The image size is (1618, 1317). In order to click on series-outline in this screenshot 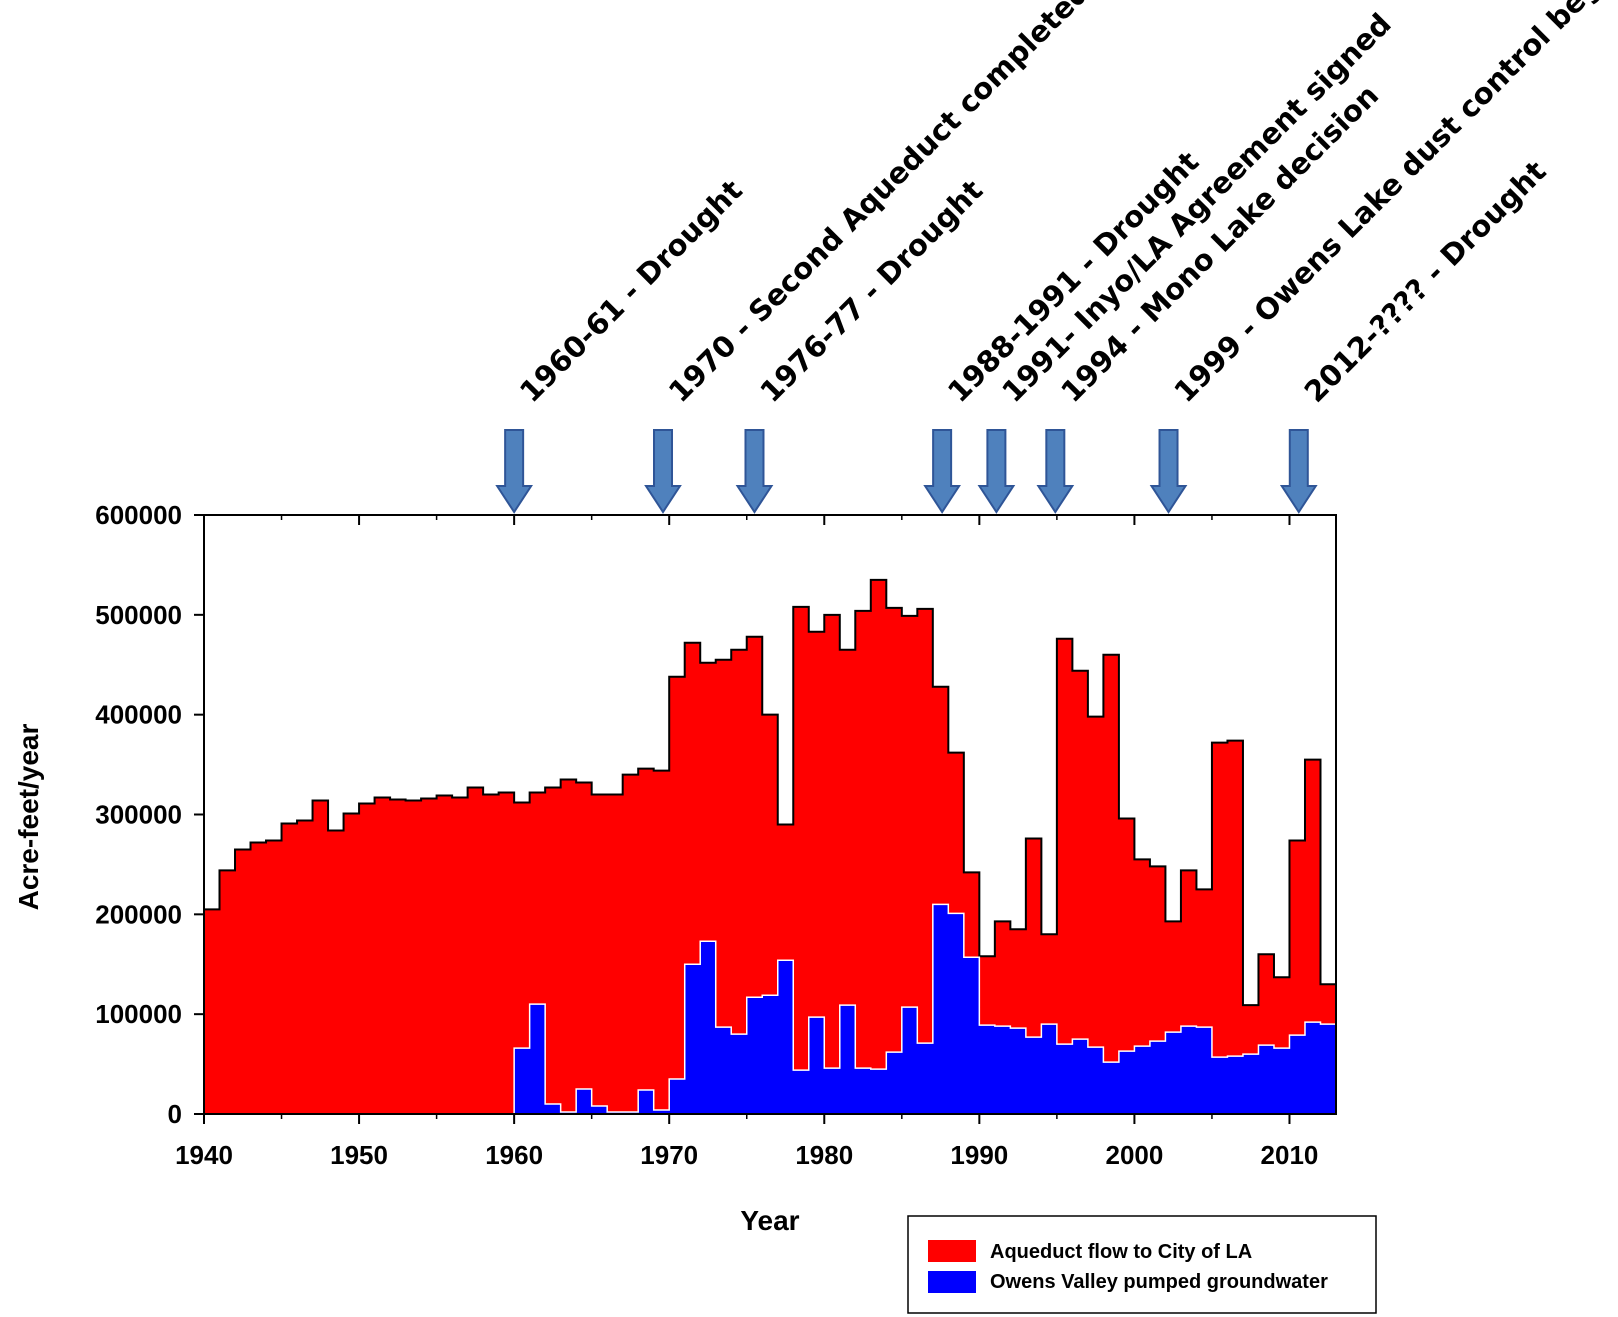, I will do `click(770, 1009)`.